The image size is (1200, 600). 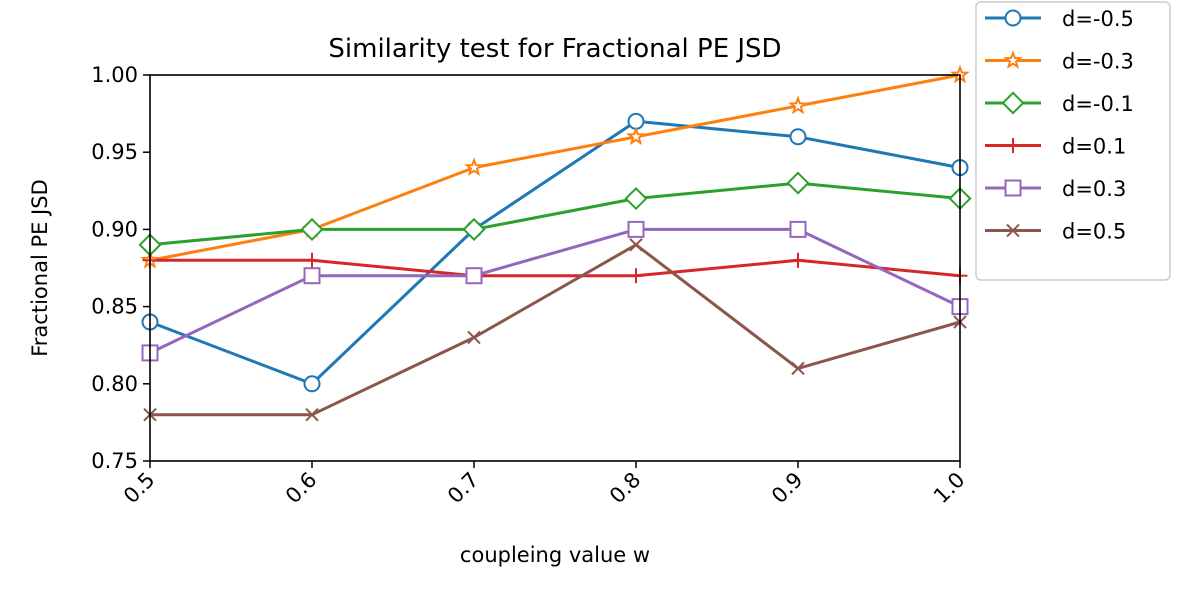 What do you see at coordinates (1059, 62) in the screenshot?
I see `legend-item: d=-0.3` at bounding box center [1059, 62].